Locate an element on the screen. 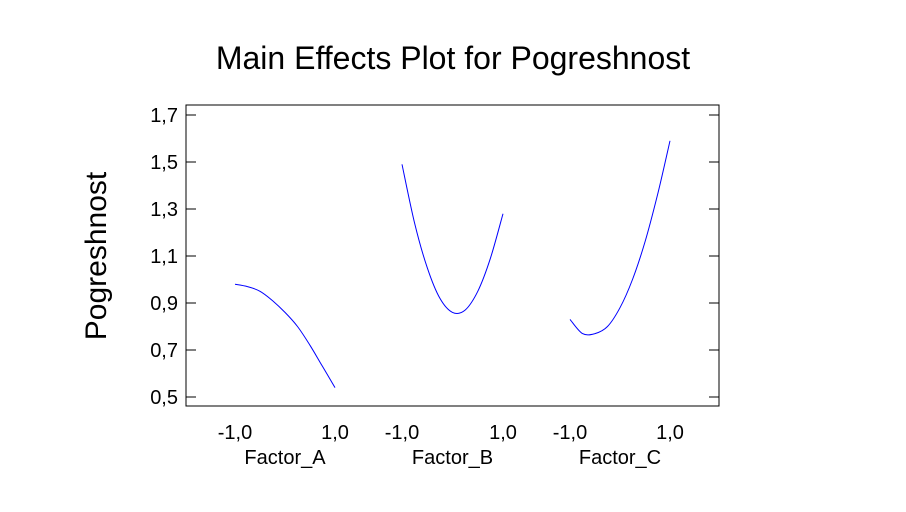 The image size is (906, 512). chart-title: Main Effects Plot for Pogreshnost is located at coordinates (453, 58).